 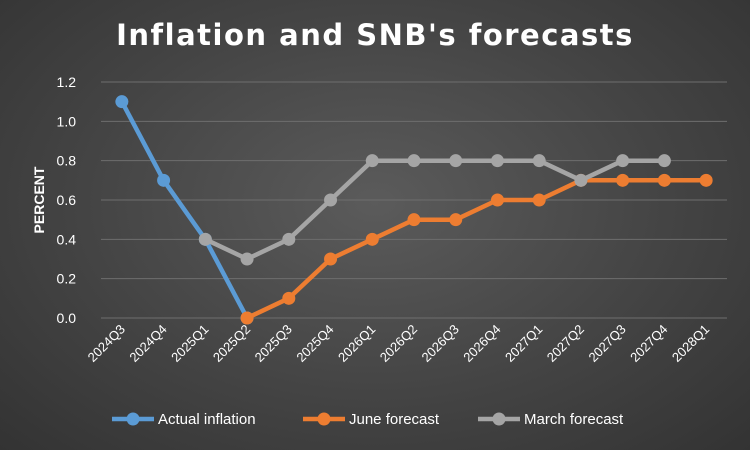 What do you see at coordinates (106, 343) in the screenshot?
I see `x-tick-label: 2024Q3` at bounding box center [106, 343].